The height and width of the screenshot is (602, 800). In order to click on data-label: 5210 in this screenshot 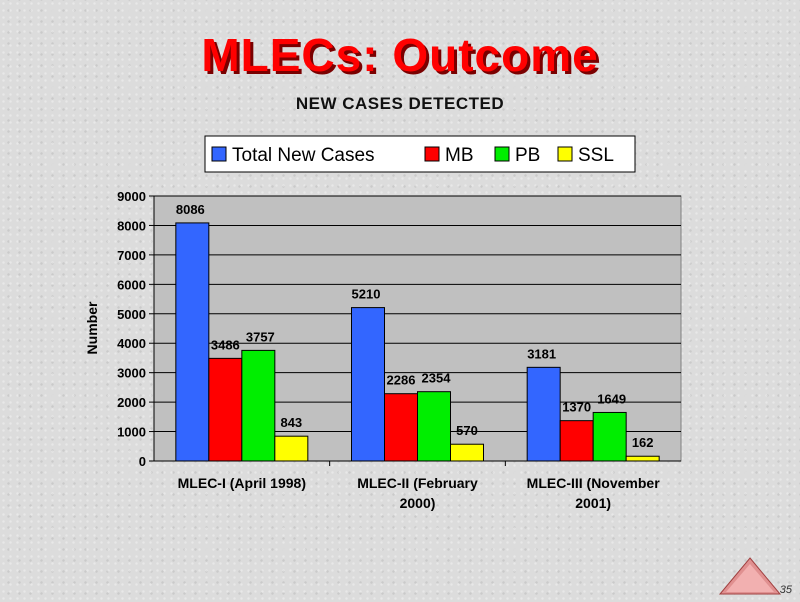, I will do `click(366, 294)`.